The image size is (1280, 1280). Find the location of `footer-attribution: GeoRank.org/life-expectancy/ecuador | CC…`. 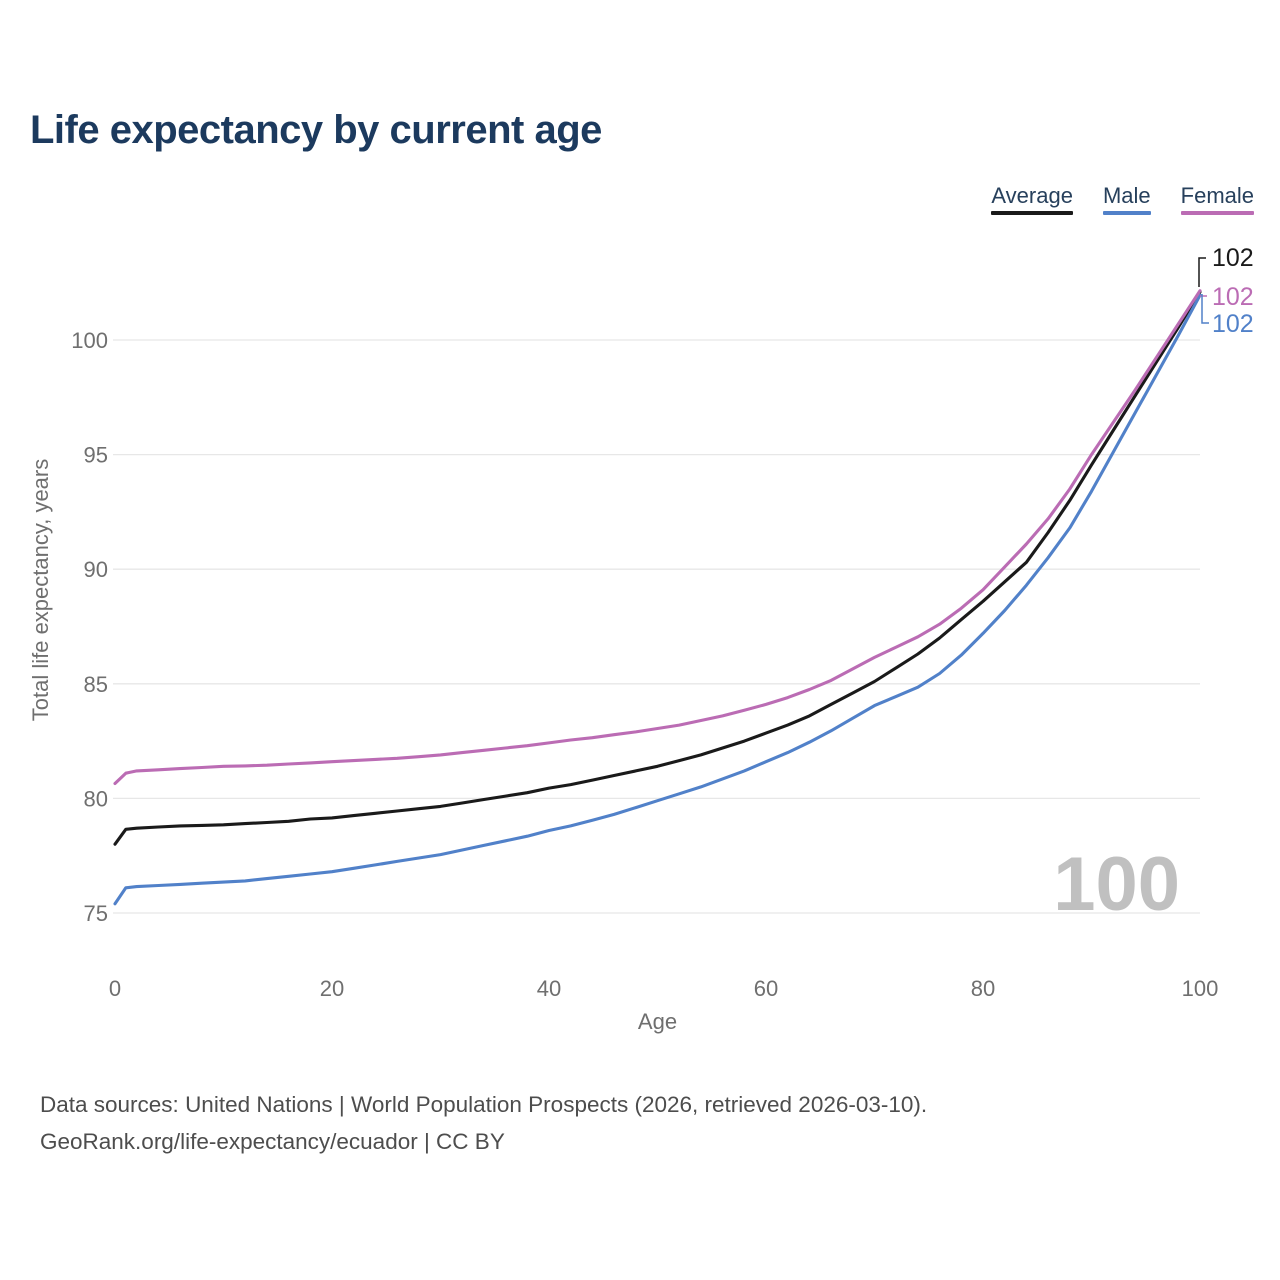

footer-attribution: GeoRank.org/life-expectancy/ecuador | CC… is located at coordinates (272, 1141).